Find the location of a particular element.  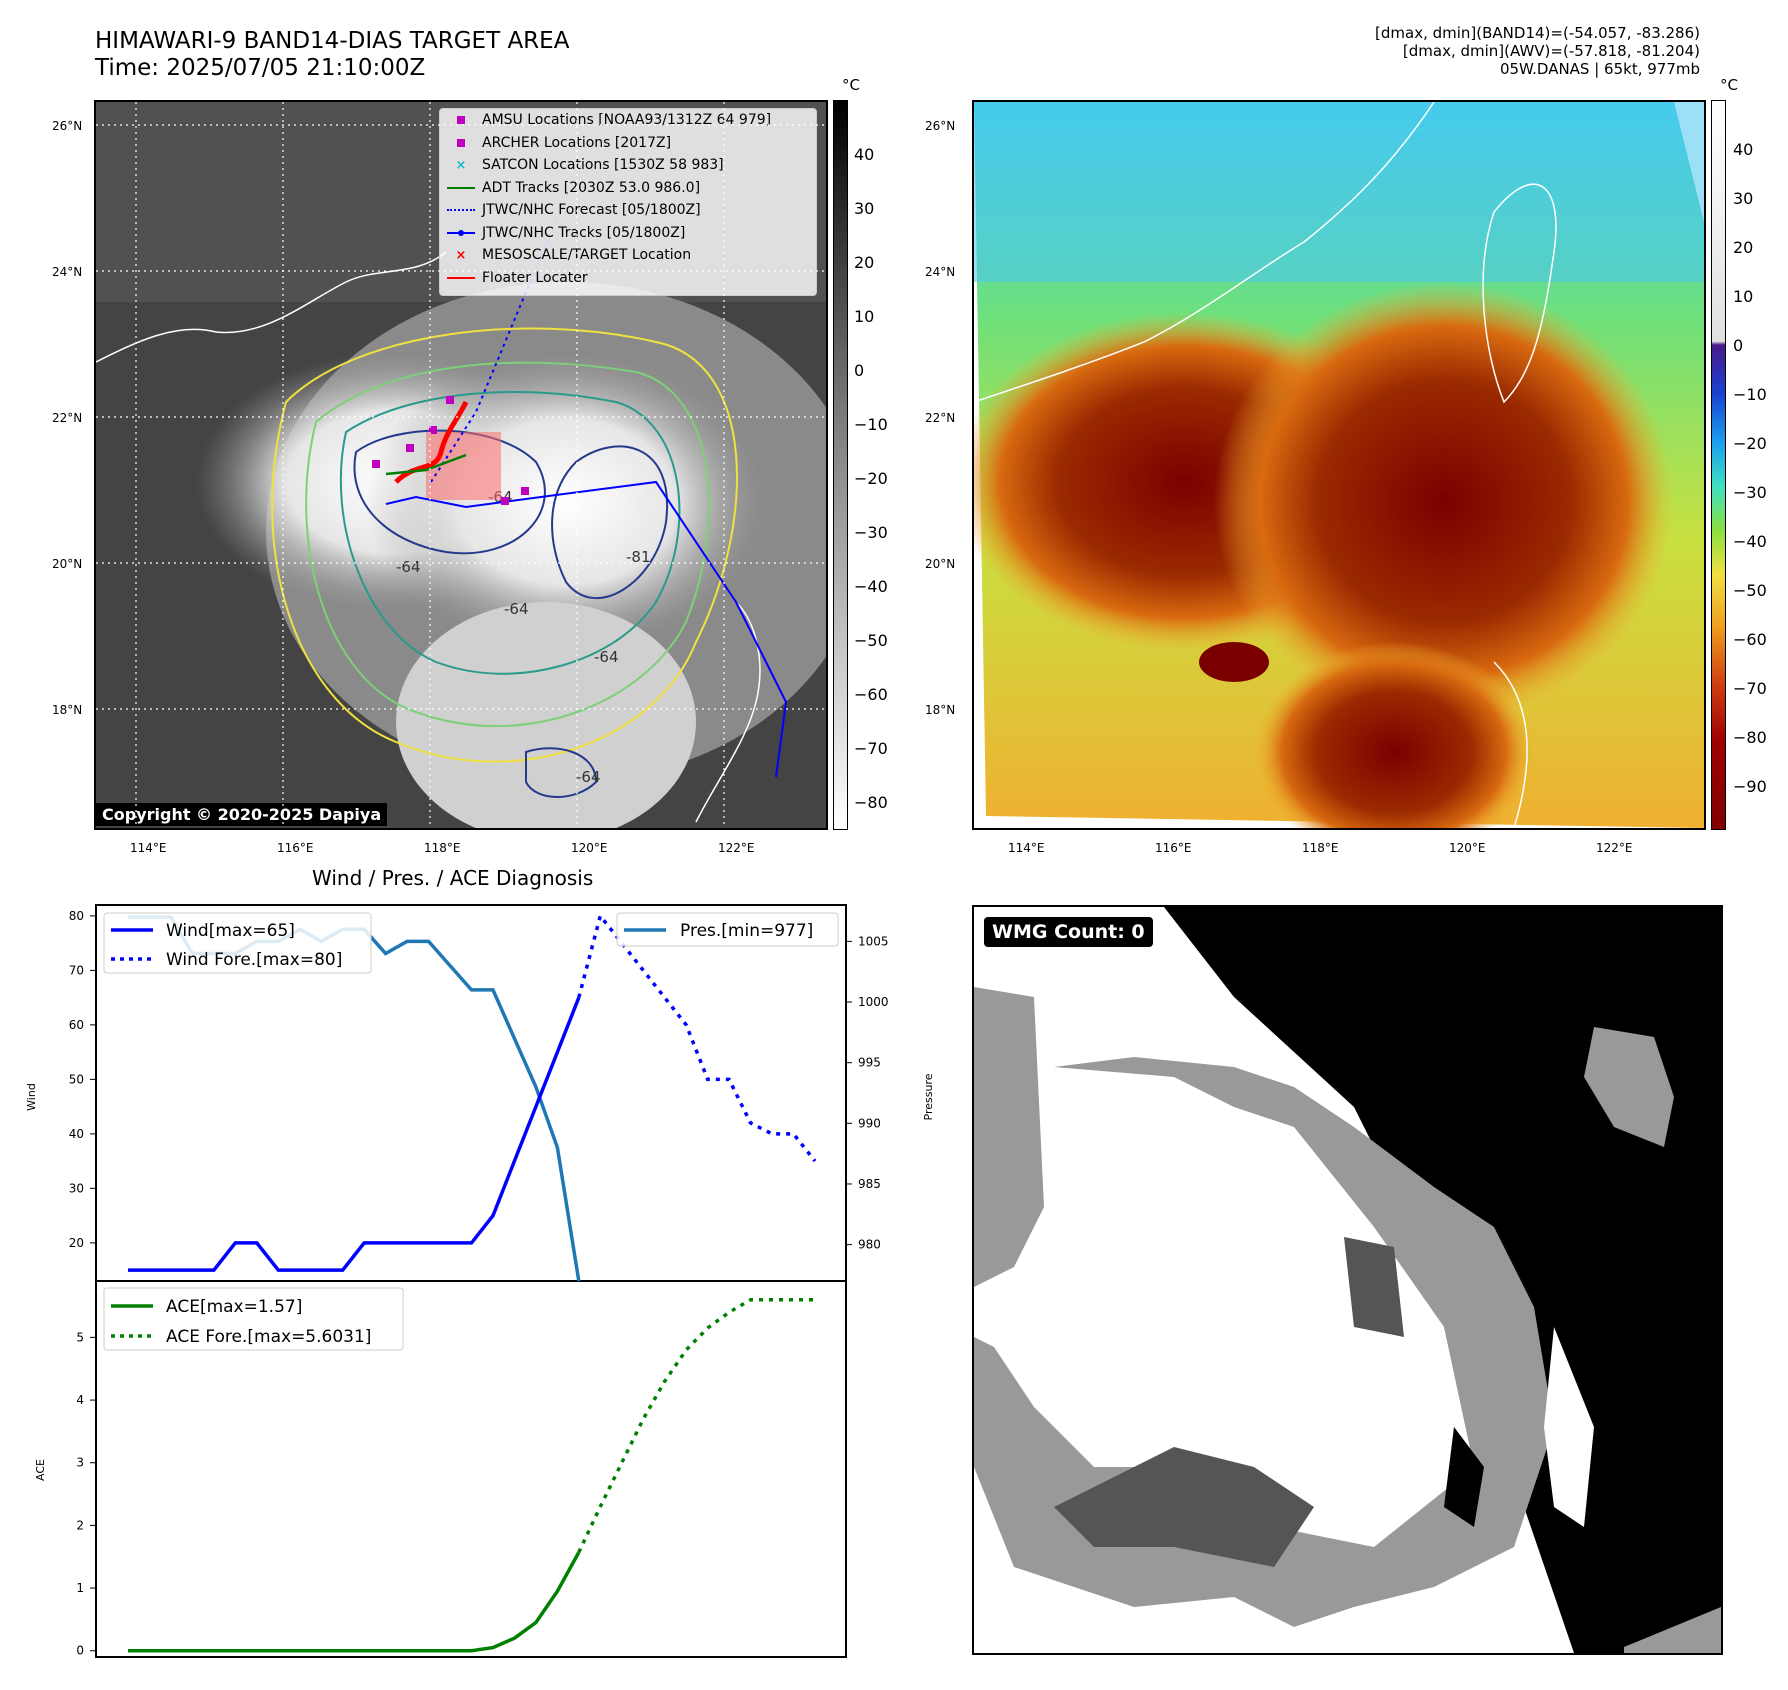

ace-tick-label: 1 is located at coordinates (80, 1588).